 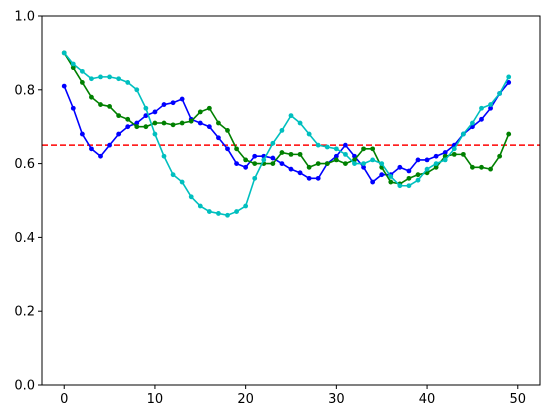 I want to click on x-tick-label: 30, so click(x=336, y=399).